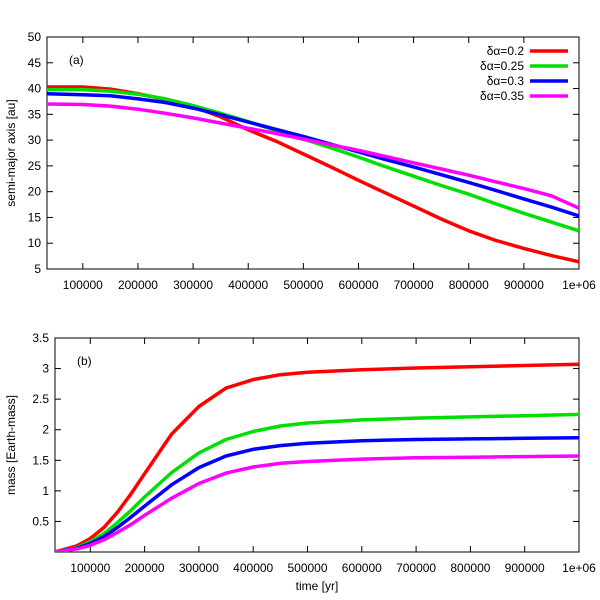 This screenshot has width=600, height=600. What do you see at coordinates (40, 338) in the screenshot?
I see `y-tick-label: 3.5` at bounding box center [40, 338].